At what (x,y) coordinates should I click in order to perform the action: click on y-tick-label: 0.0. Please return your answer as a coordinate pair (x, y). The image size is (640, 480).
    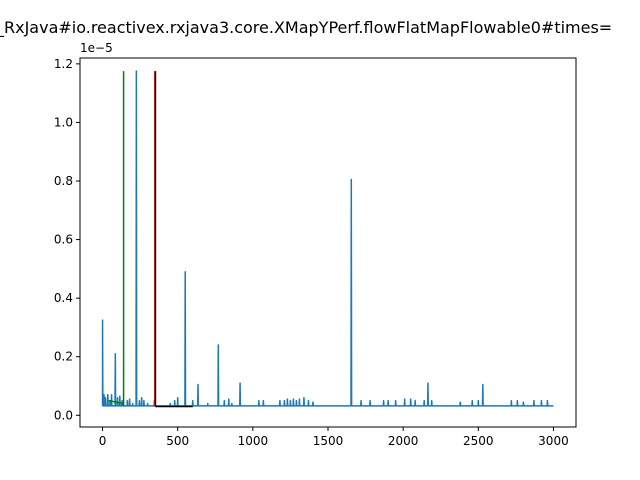
    Looking at the image, I should click on (63, 415).